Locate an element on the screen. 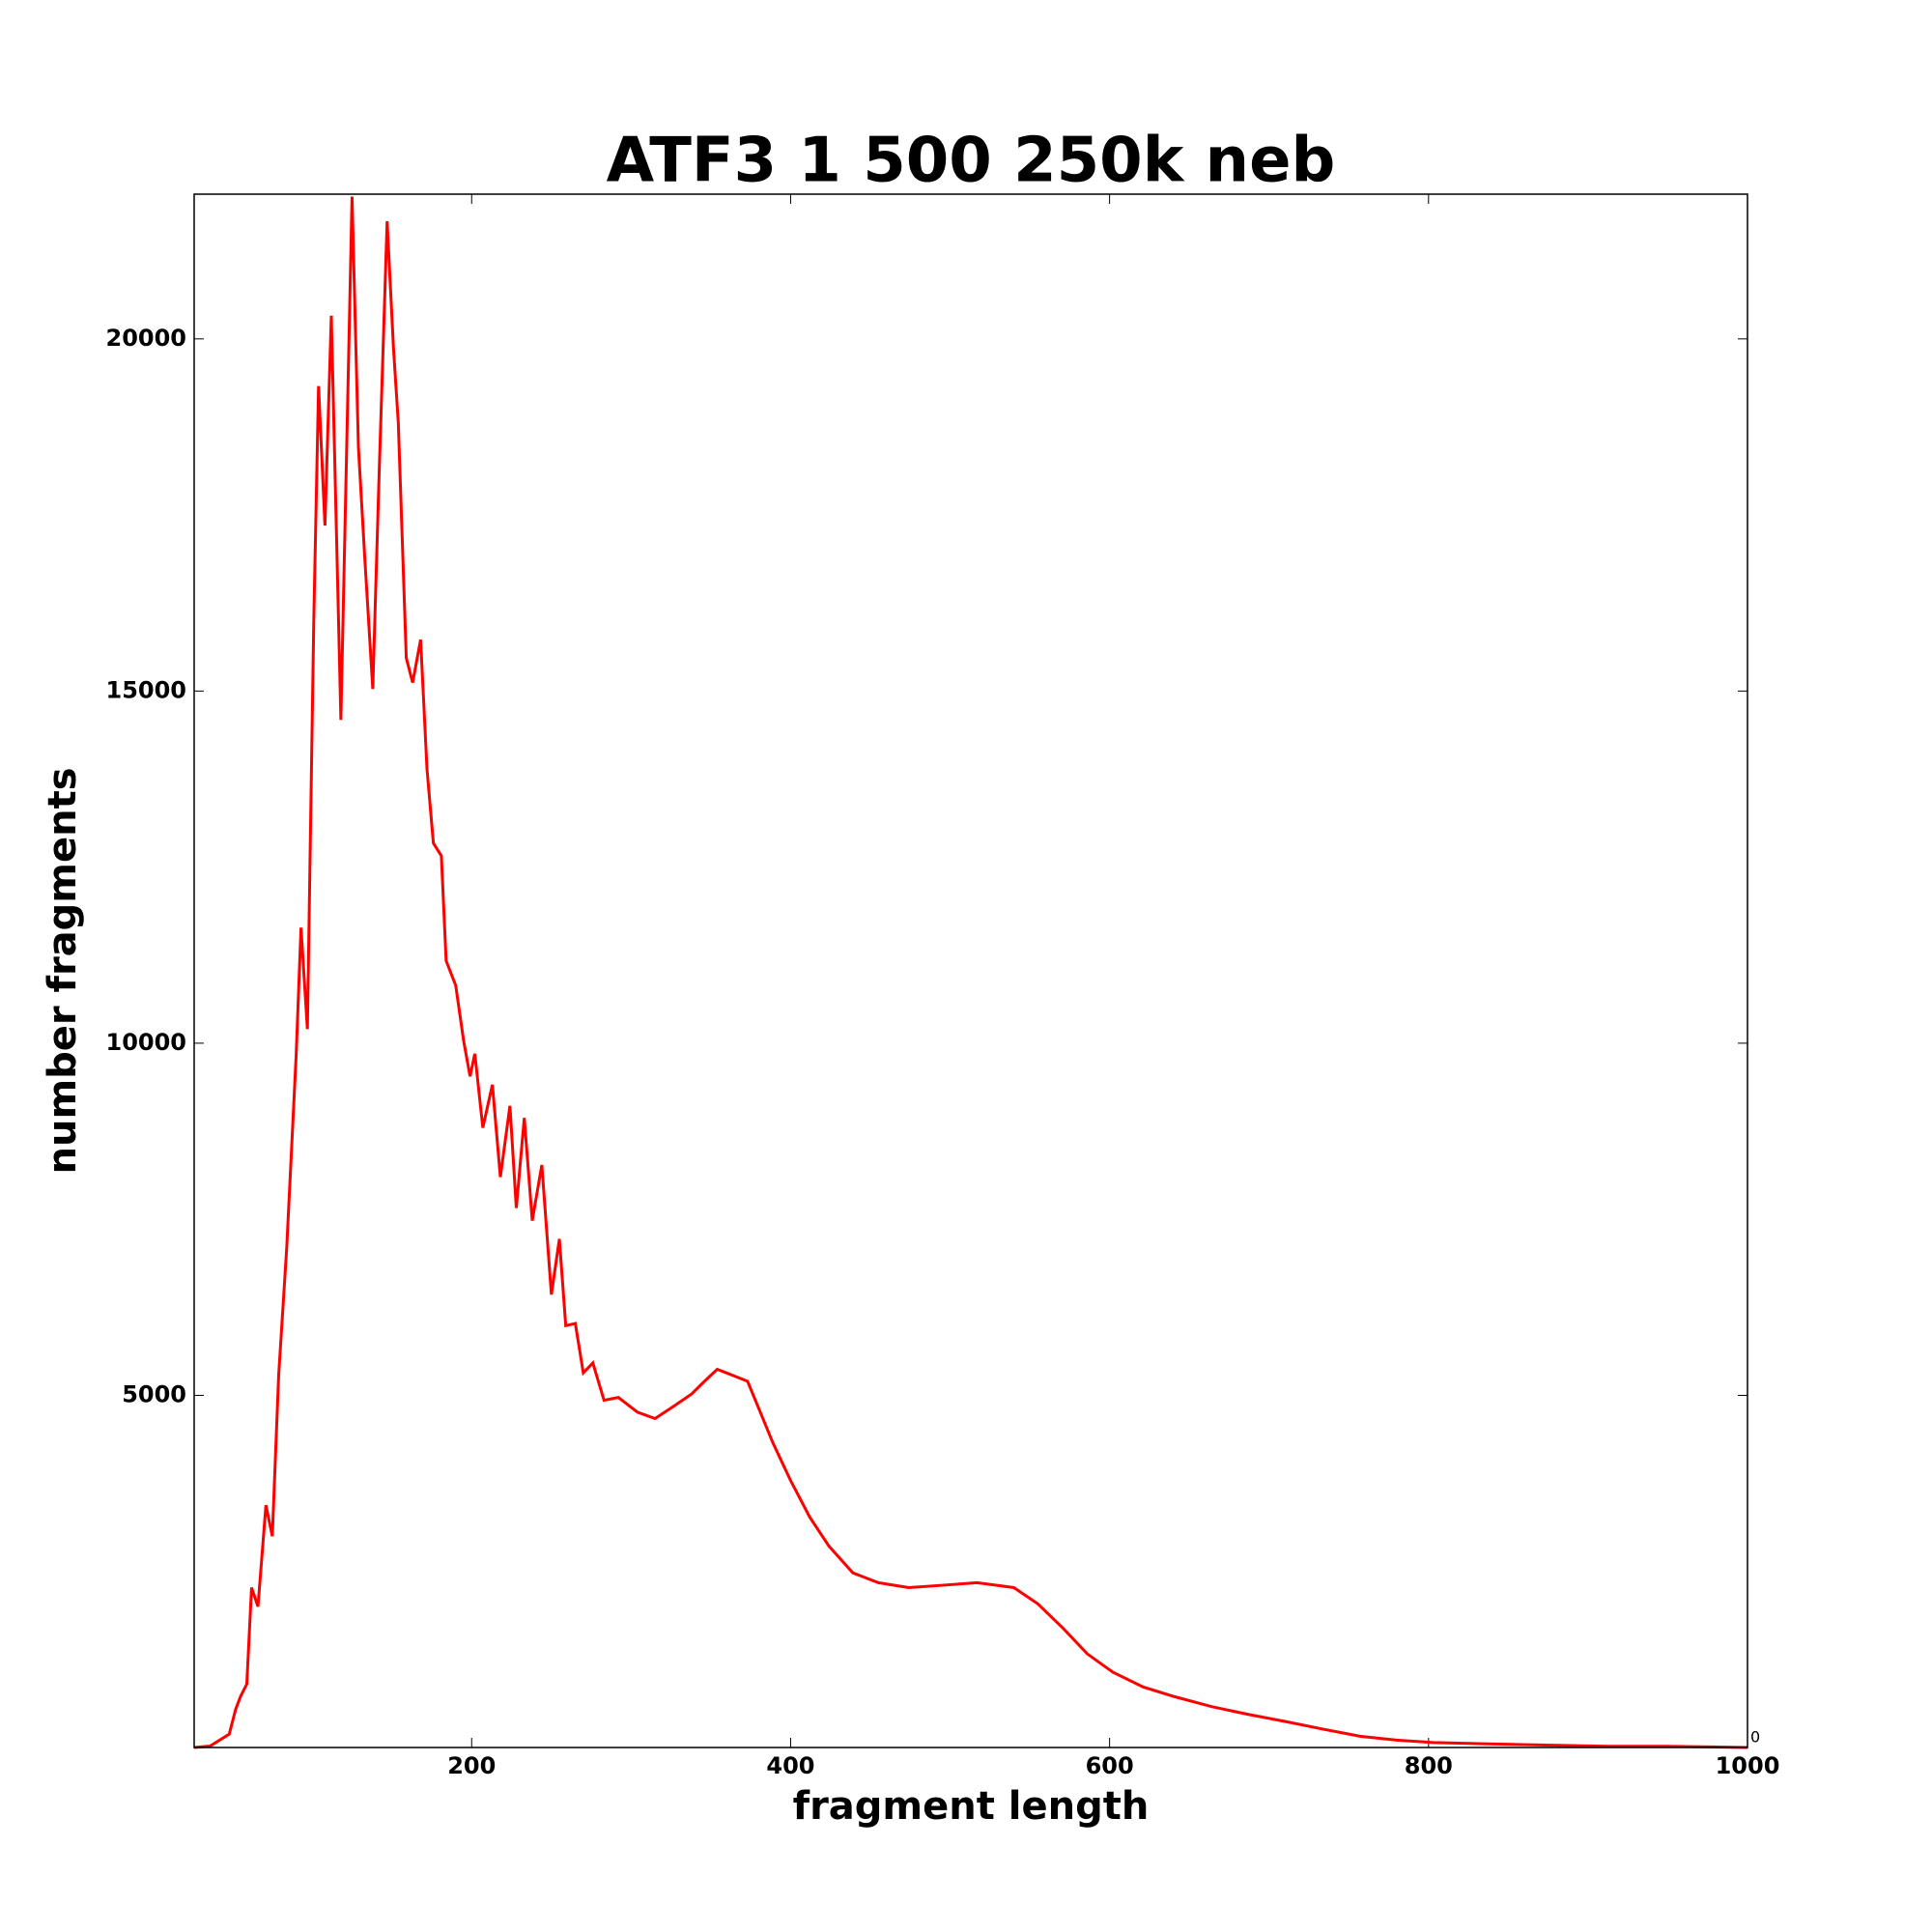 Image resolution: width=1932 pixels, height=1932 pixels. x-tick-label: 1000 is located at coordinates (1748, 1765).